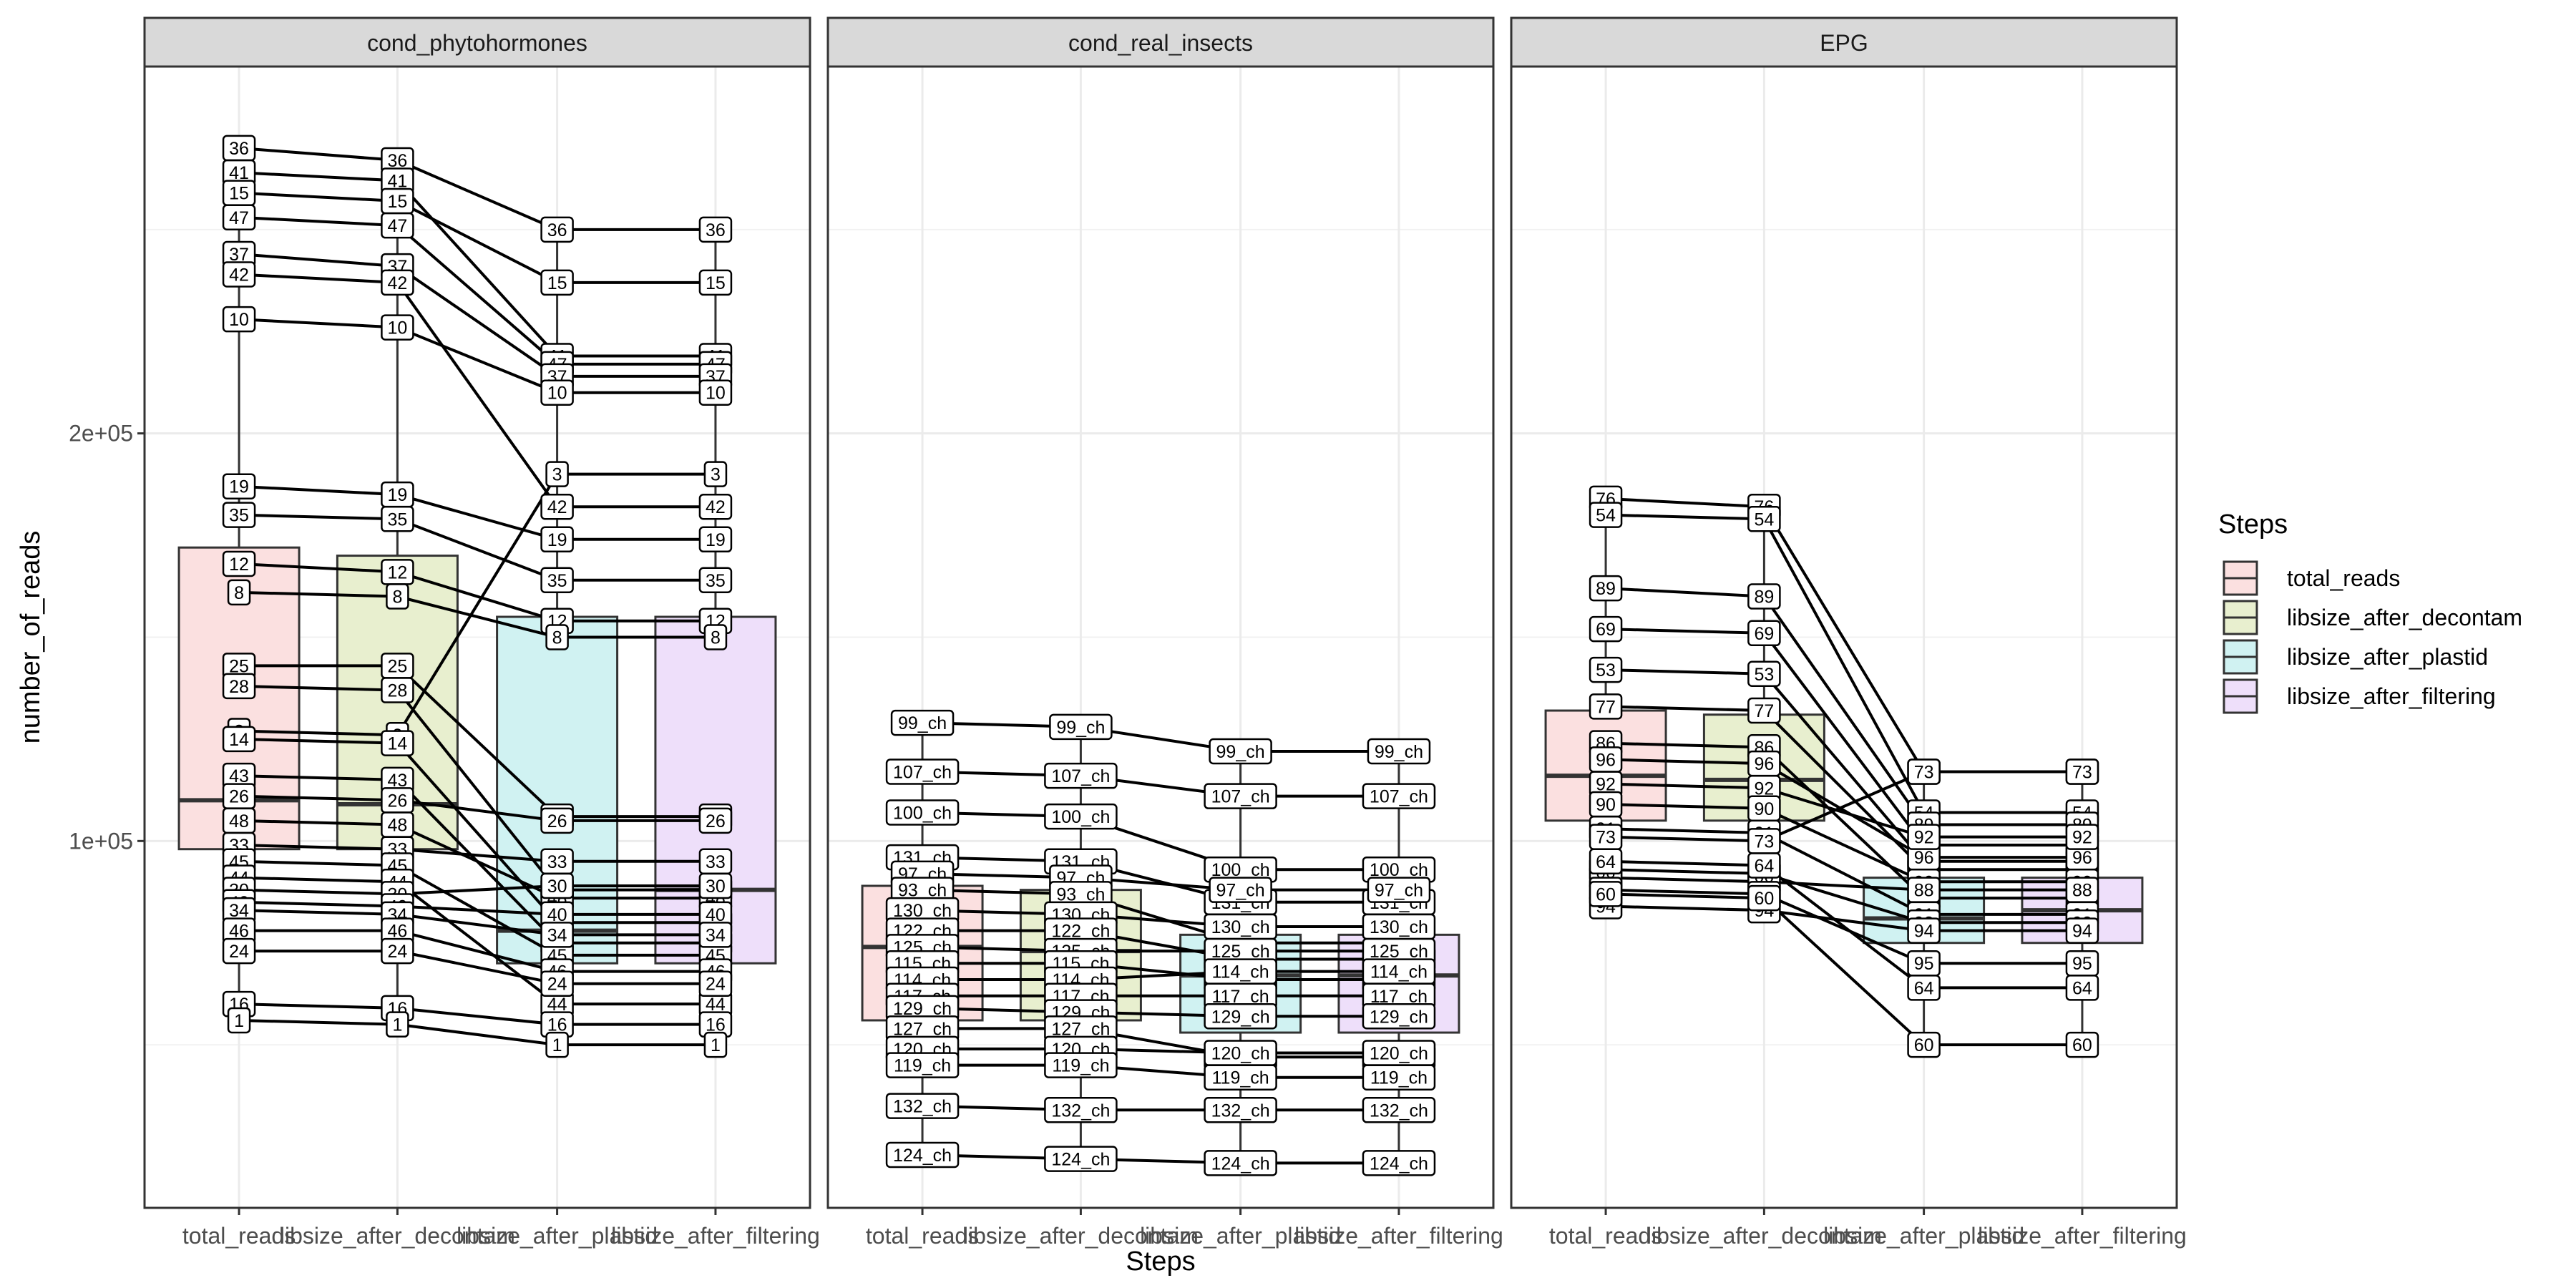  I want to click on sample-label-text: 120_ch, so click(1240, 1054).